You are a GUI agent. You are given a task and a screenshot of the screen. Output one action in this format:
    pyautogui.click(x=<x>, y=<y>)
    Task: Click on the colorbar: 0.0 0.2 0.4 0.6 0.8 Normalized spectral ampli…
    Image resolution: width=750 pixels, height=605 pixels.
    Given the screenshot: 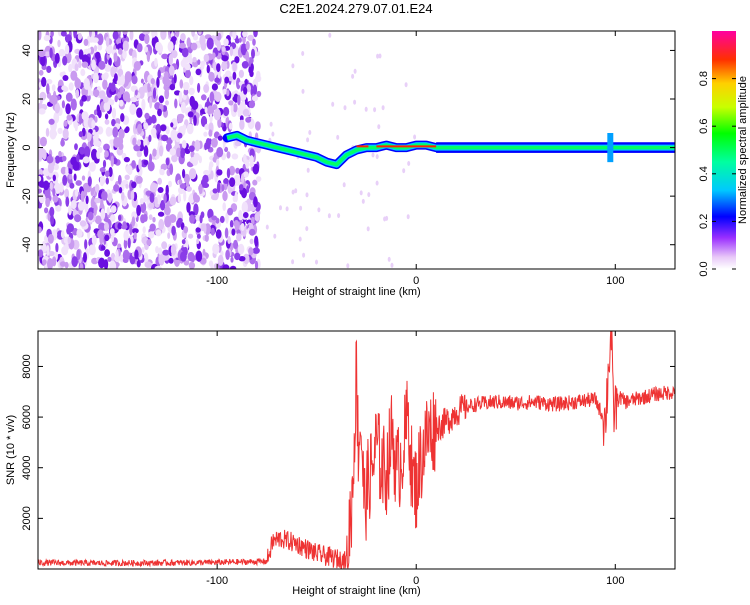 What is the action you would take?
    pyautogui.click(x=723, y=154)
    